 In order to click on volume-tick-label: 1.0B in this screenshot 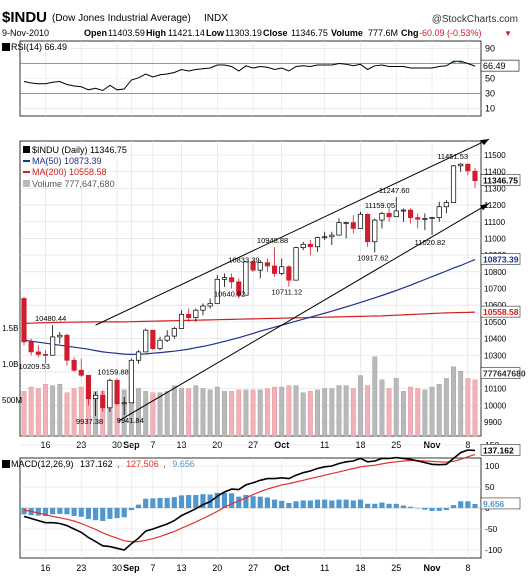, I will do `click(10, 364)`.